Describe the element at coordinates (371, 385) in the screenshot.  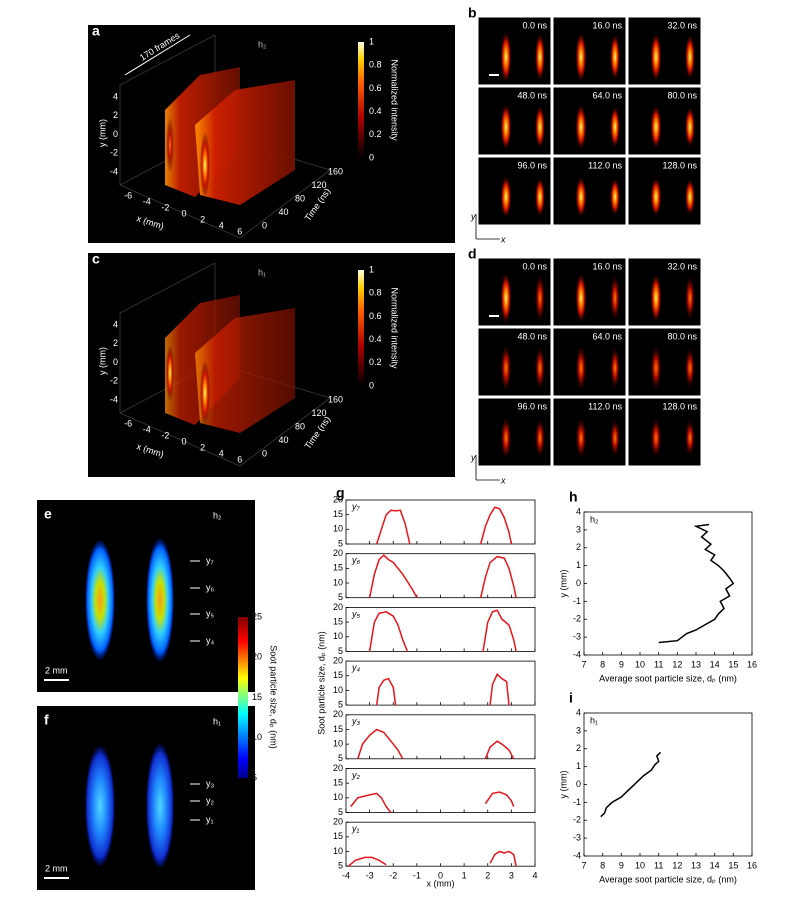
I see `colorbar-tick-label: 0` at that location.